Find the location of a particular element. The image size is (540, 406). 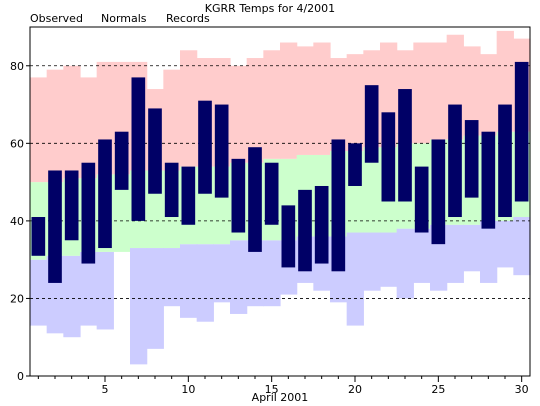

legend: Observed Normals Records is located at coordinates (120, 18).